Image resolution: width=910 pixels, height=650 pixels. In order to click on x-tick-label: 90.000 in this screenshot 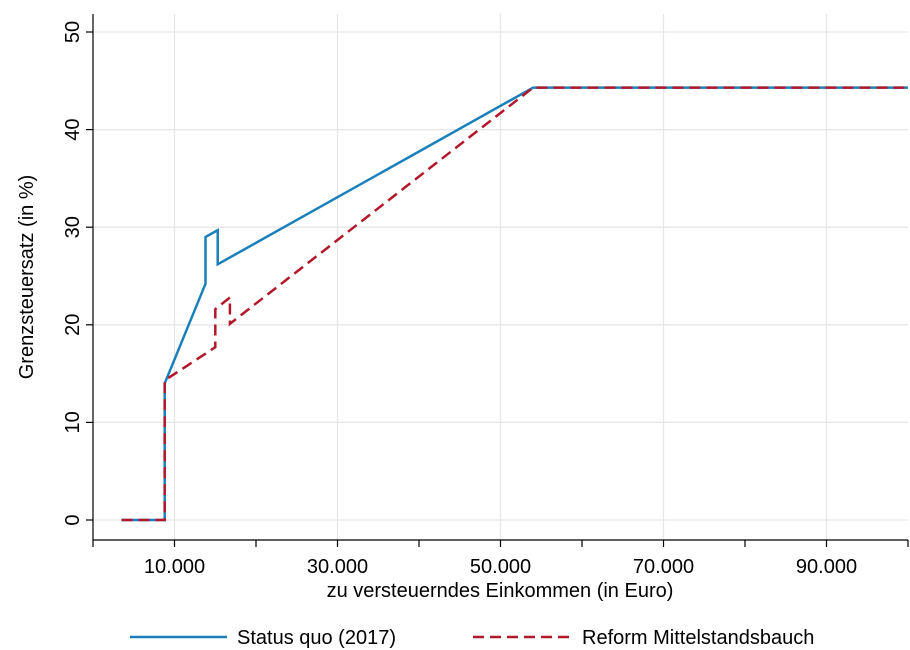, I will do `click(826, 567)`.